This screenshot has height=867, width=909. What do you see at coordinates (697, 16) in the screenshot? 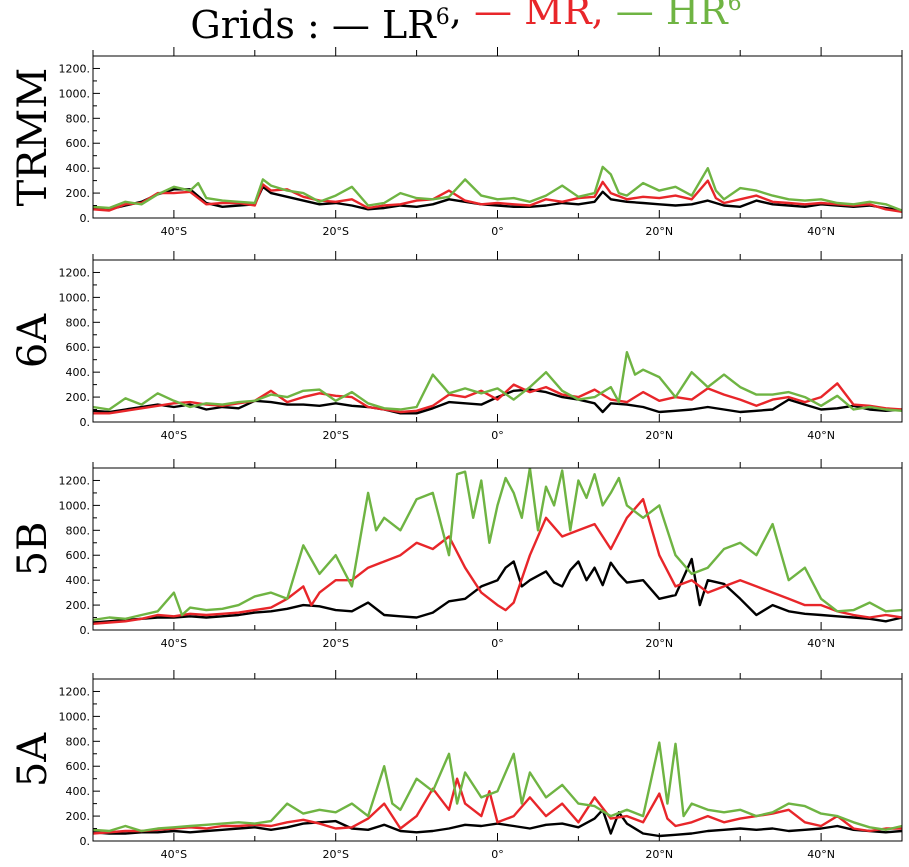
I see `legend-label-hr: HR` at bounding box center [697, 16].